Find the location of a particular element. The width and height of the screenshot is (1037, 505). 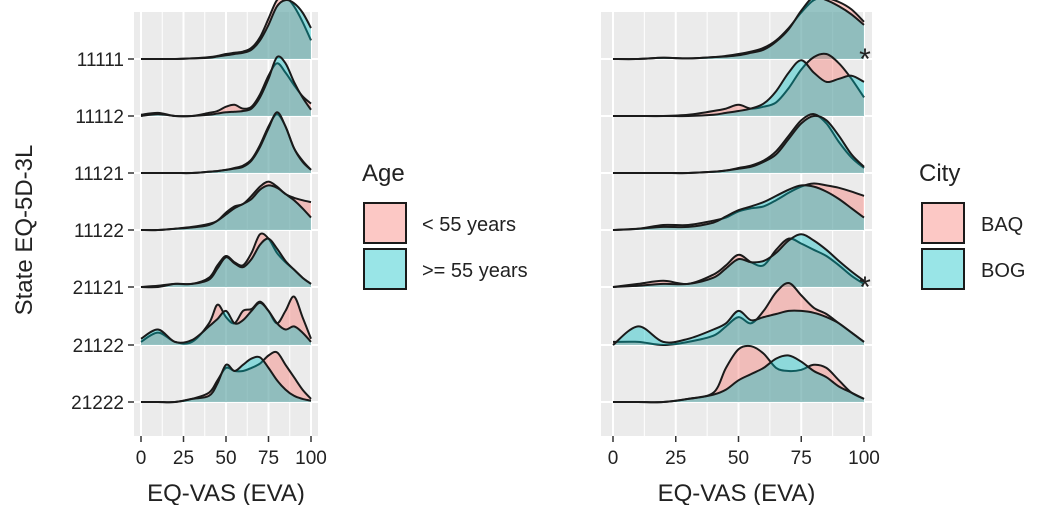

legend-city-title: City is located at coordinates (939, 173).